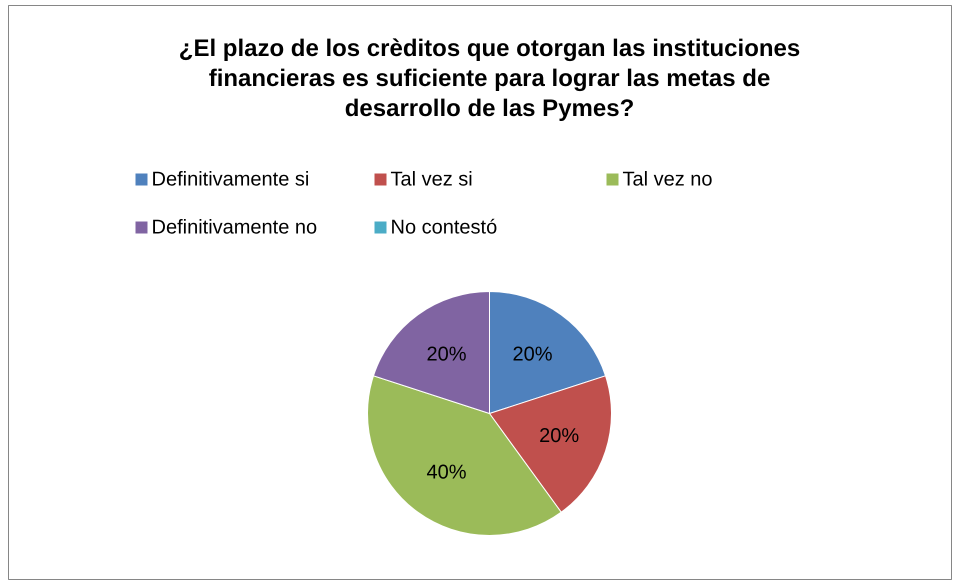  What do you see at coordinates (444, 227) in the screenshot?
I see `legend-label: No contestó` at bounding box center [444, 227].